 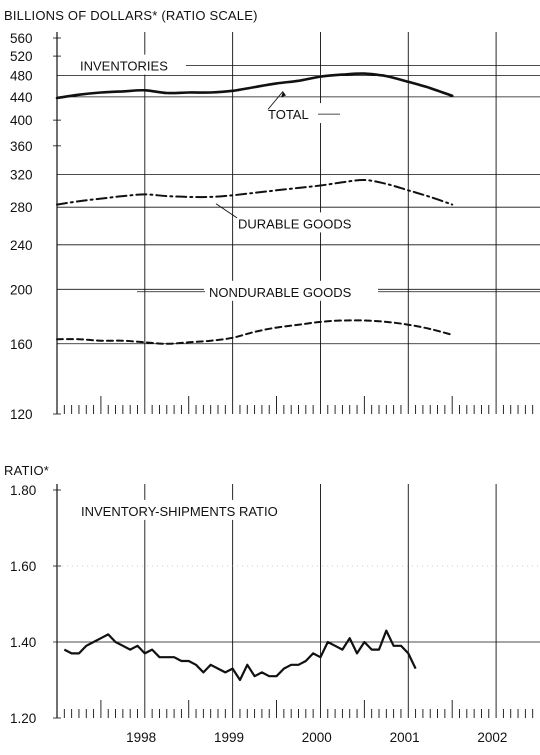 I want to click on ratio-panel-label: INVENTORY-SHIPMENTS RATIO, so click(x=179, y=511).